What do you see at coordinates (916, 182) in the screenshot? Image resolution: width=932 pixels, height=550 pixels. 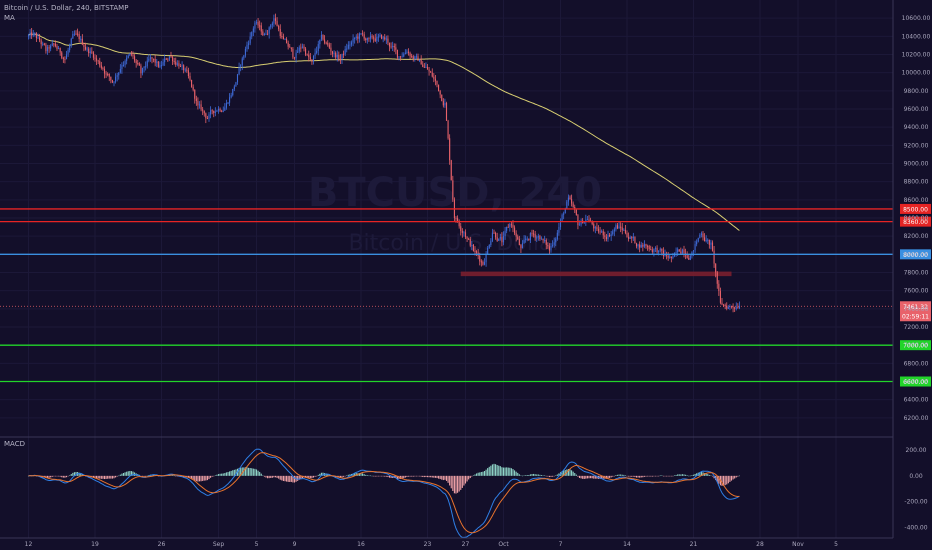 I see `price-tick-label: 8800.00` at bounding box center [916, 182].